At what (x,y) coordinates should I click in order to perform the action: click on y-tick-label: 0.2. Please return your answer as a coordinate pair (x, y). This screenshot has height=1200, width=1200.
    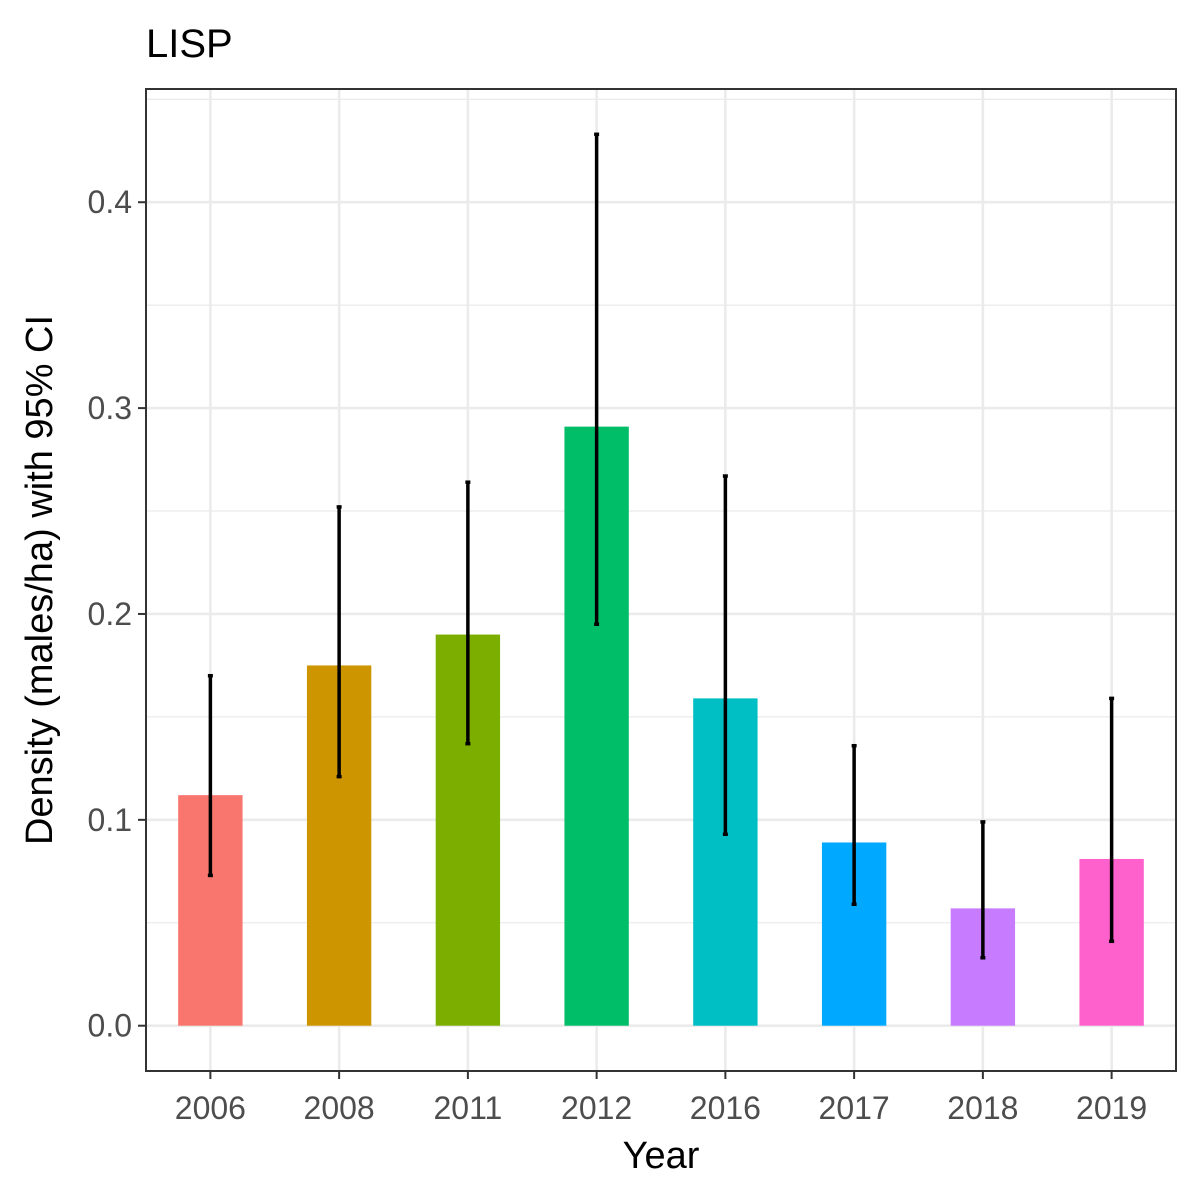
    Looking at the image, I should click on (110, 614).